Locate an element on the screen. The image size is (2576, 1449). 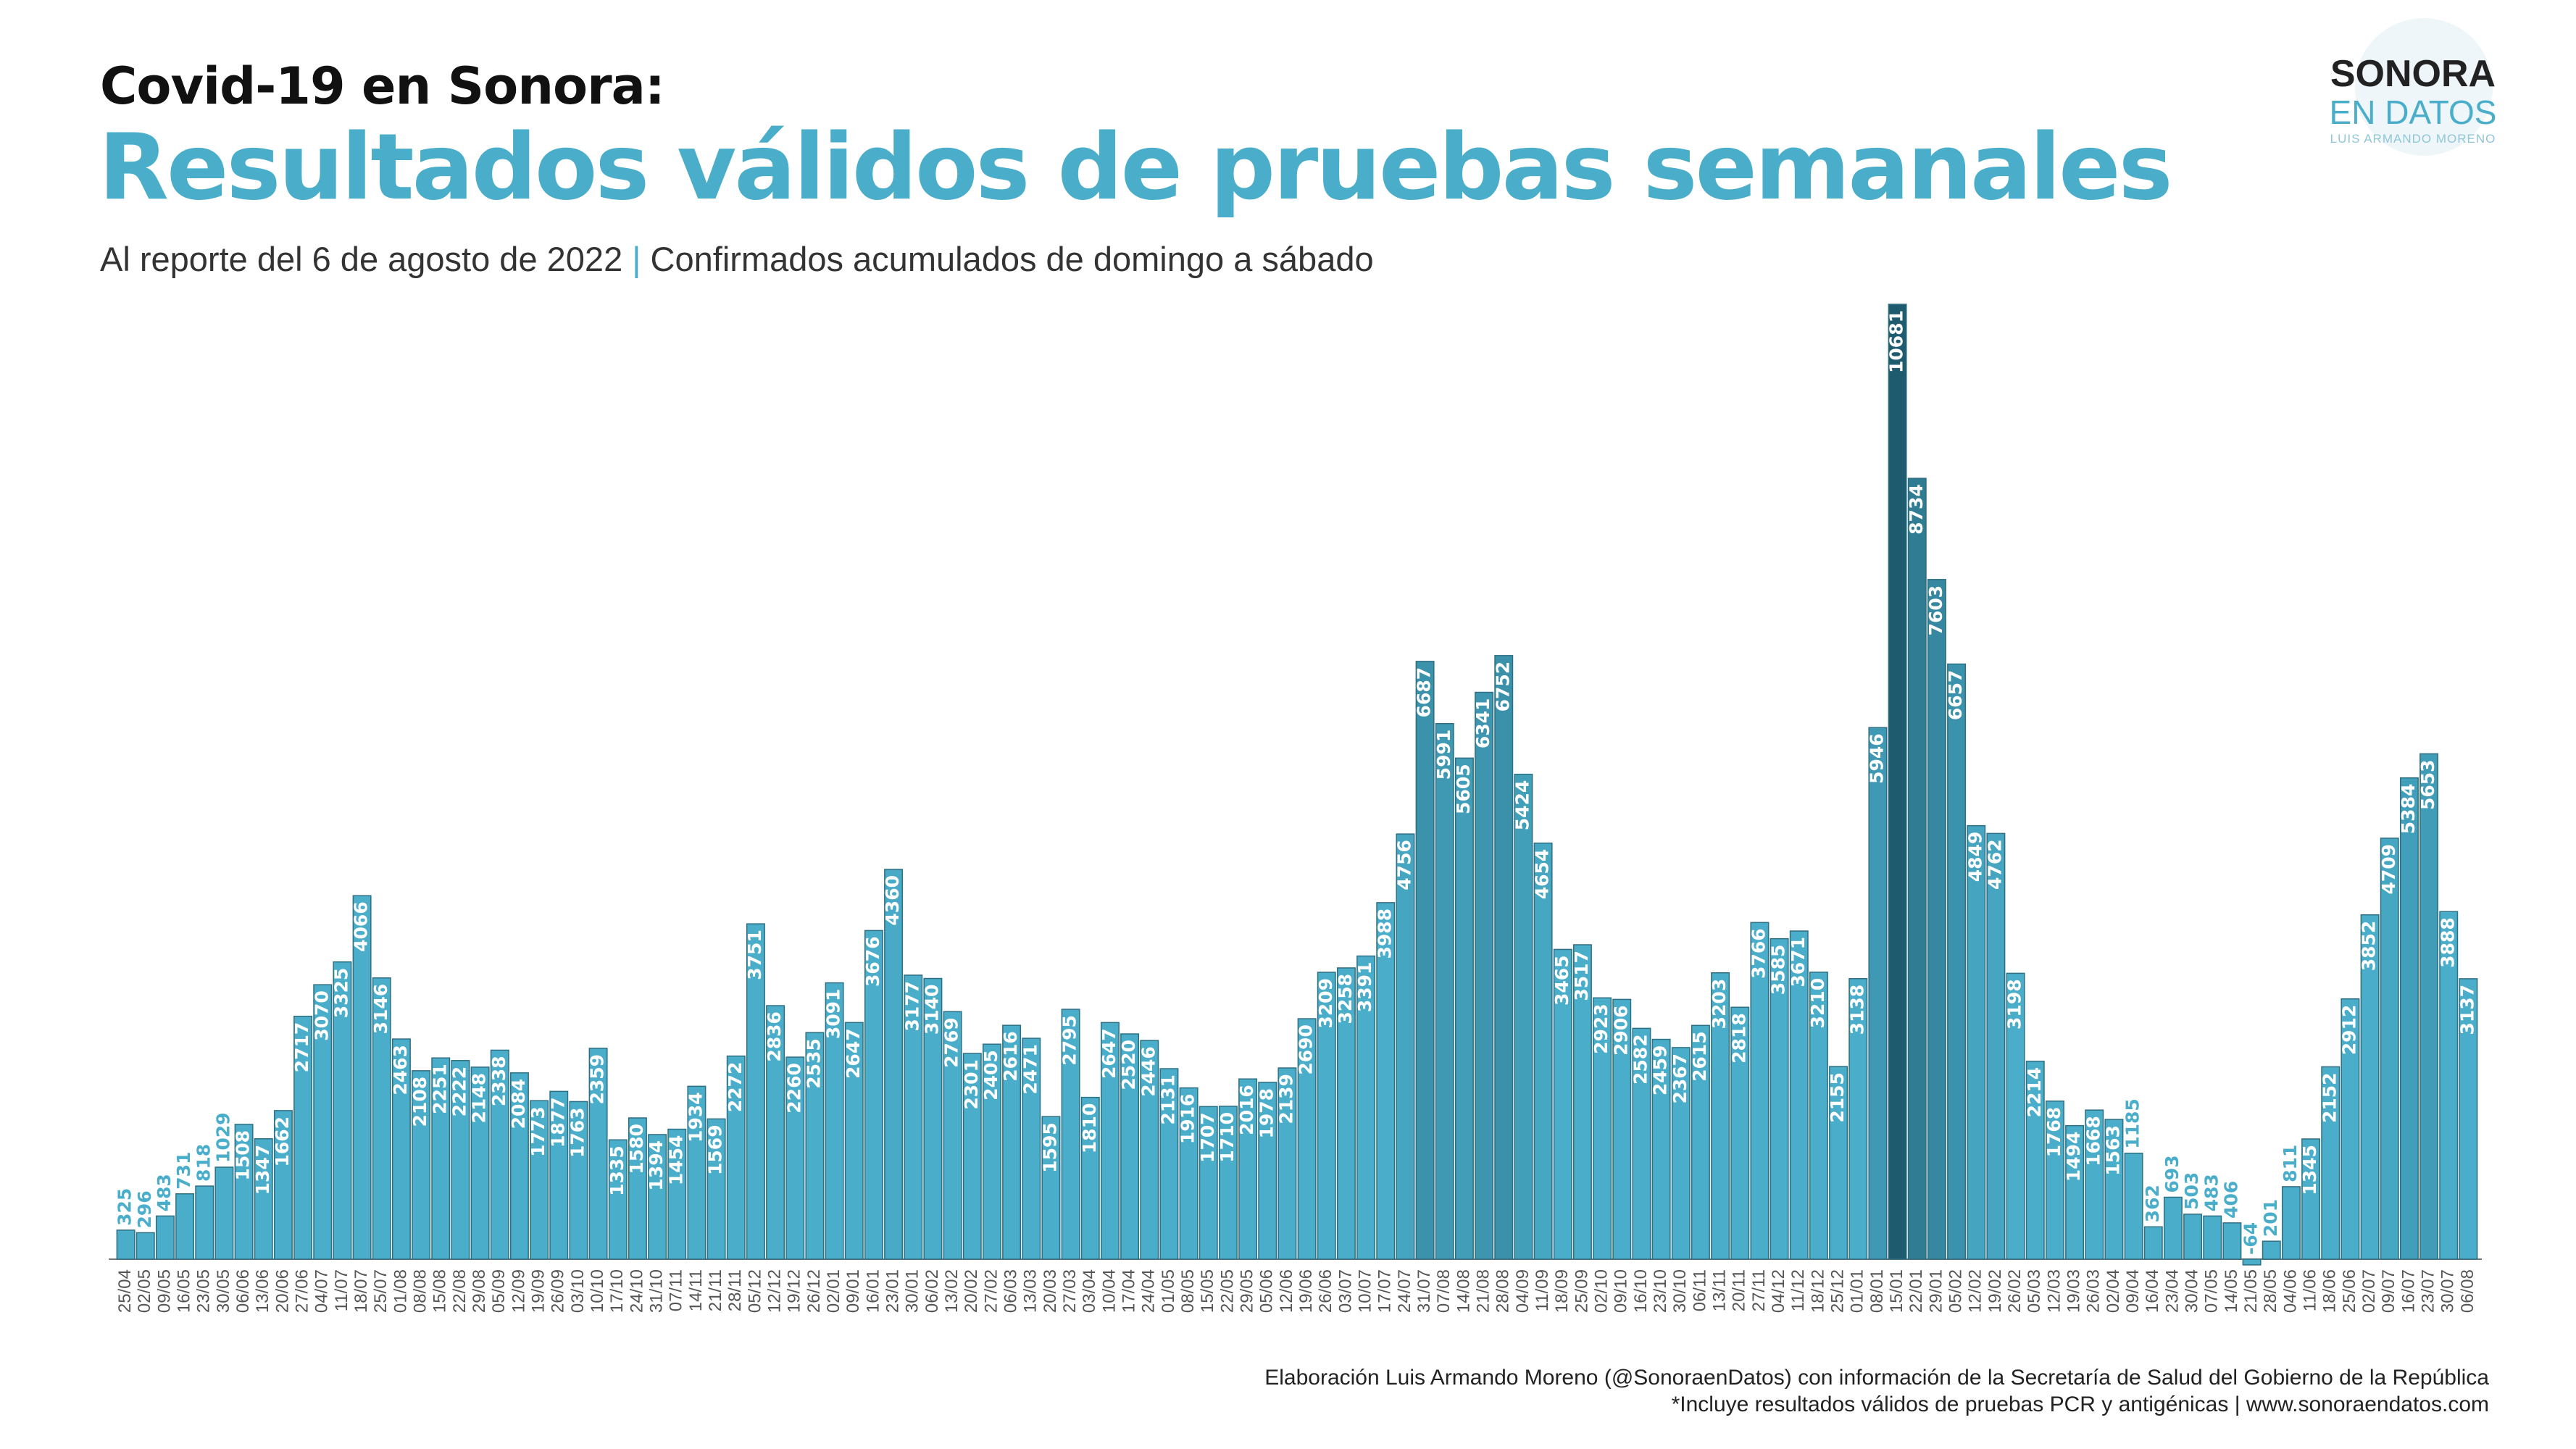
bar-value-label: 3852 is located at coordinates (2369, 947).